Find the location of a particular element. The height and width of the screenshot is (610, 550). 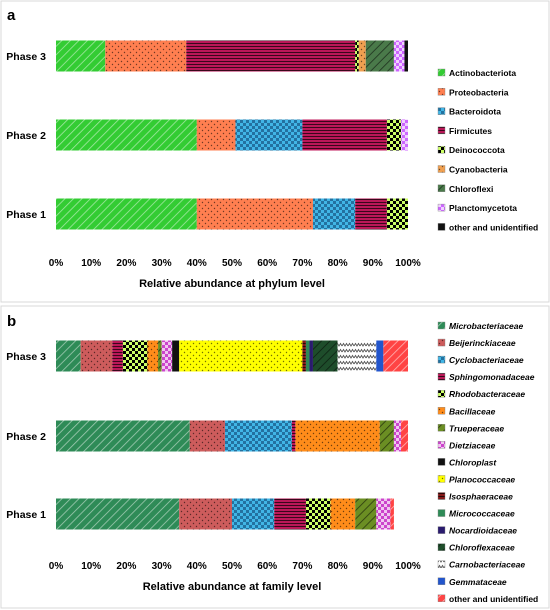

legend-entry: Microbacteriaceae is located at coordinates (486, 326).